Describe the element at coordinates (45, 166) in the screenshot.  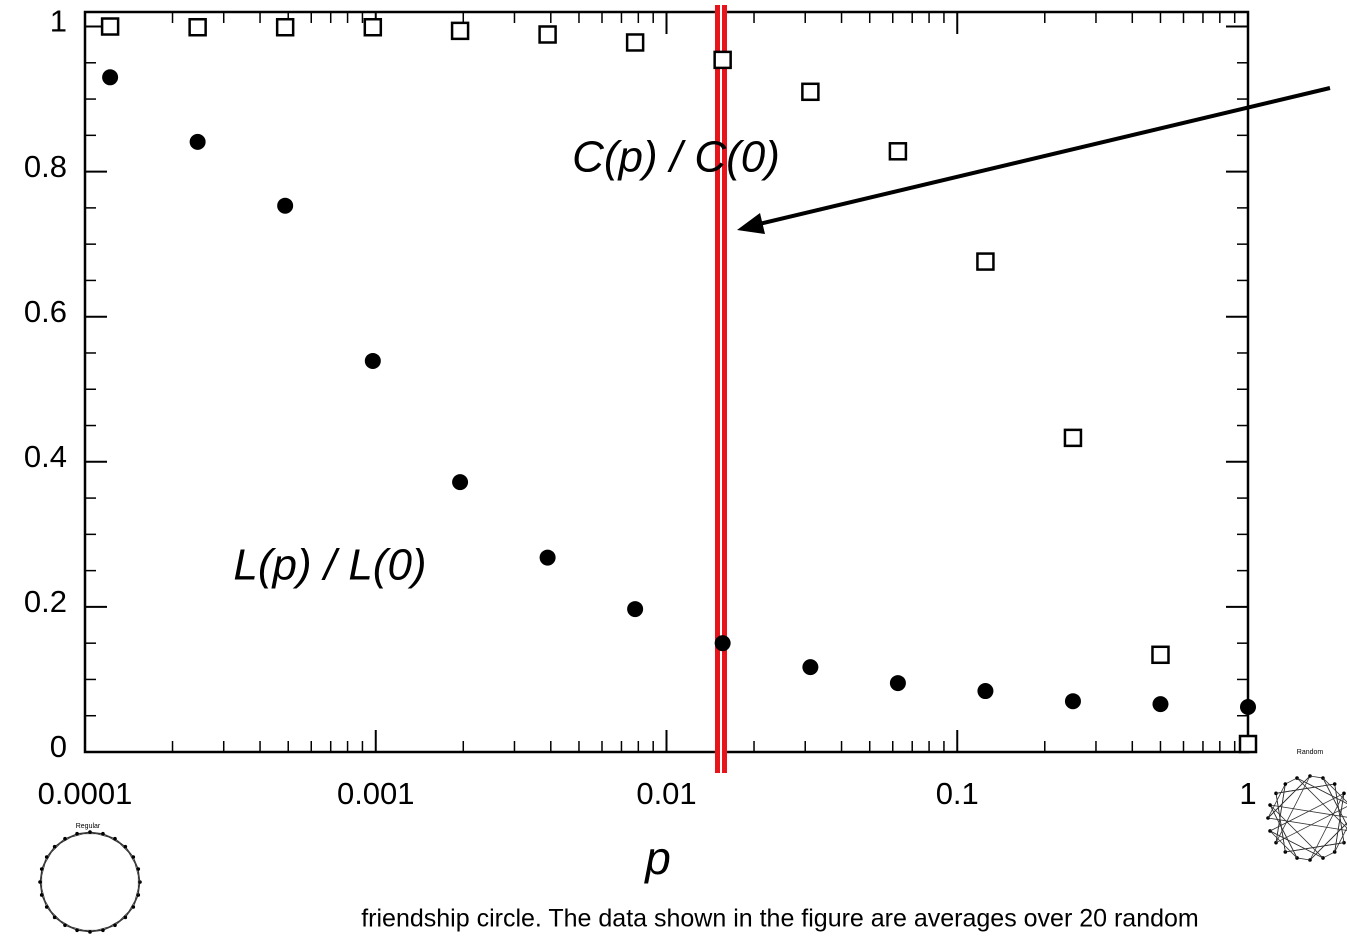
I see `y-tick-label: 0.8` at that location.